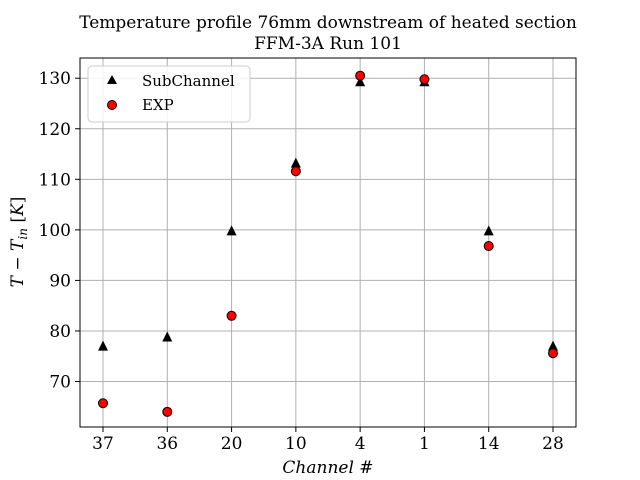  What do you see at coordinates (424, 444) in the screenshot?
I see `x-tick-label: 1` at bounding box center [424, 444].